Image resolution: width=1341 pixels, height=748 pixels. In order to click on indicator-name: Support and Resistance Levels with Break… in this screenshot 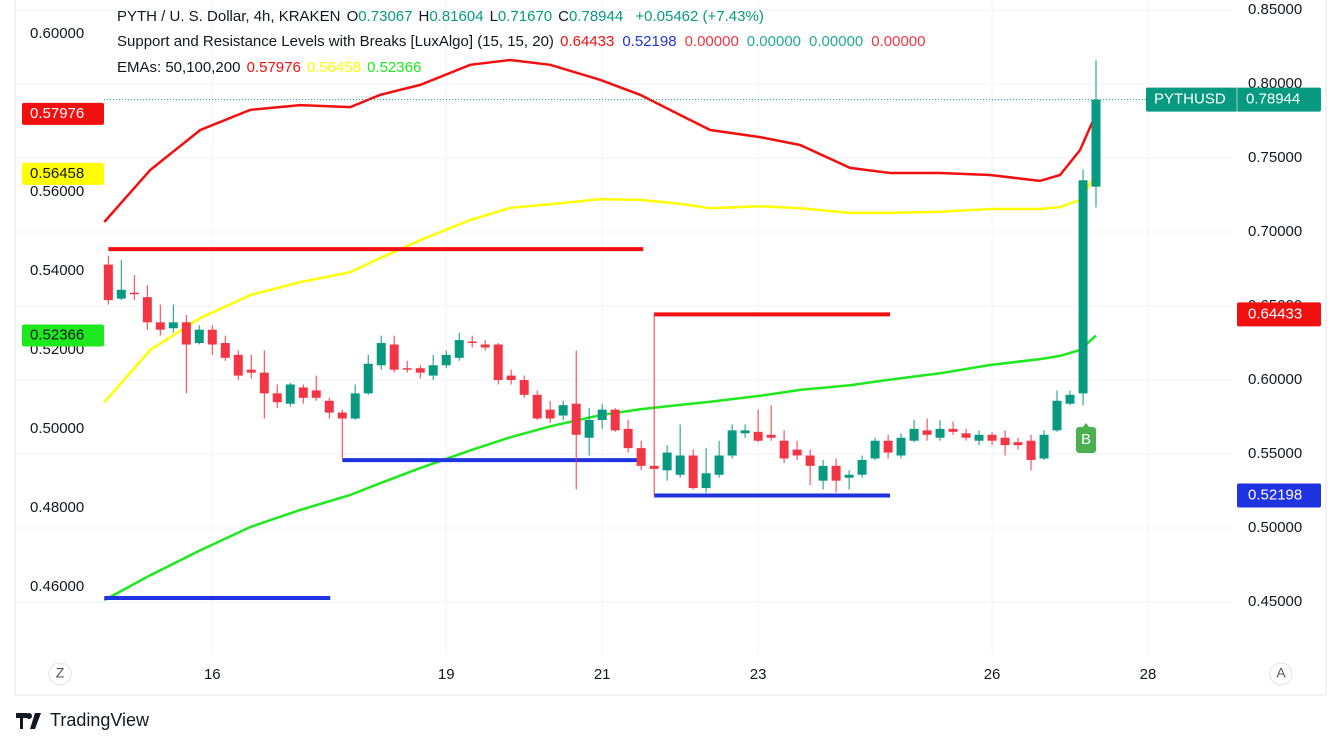, I will do `click(335, 41)`.